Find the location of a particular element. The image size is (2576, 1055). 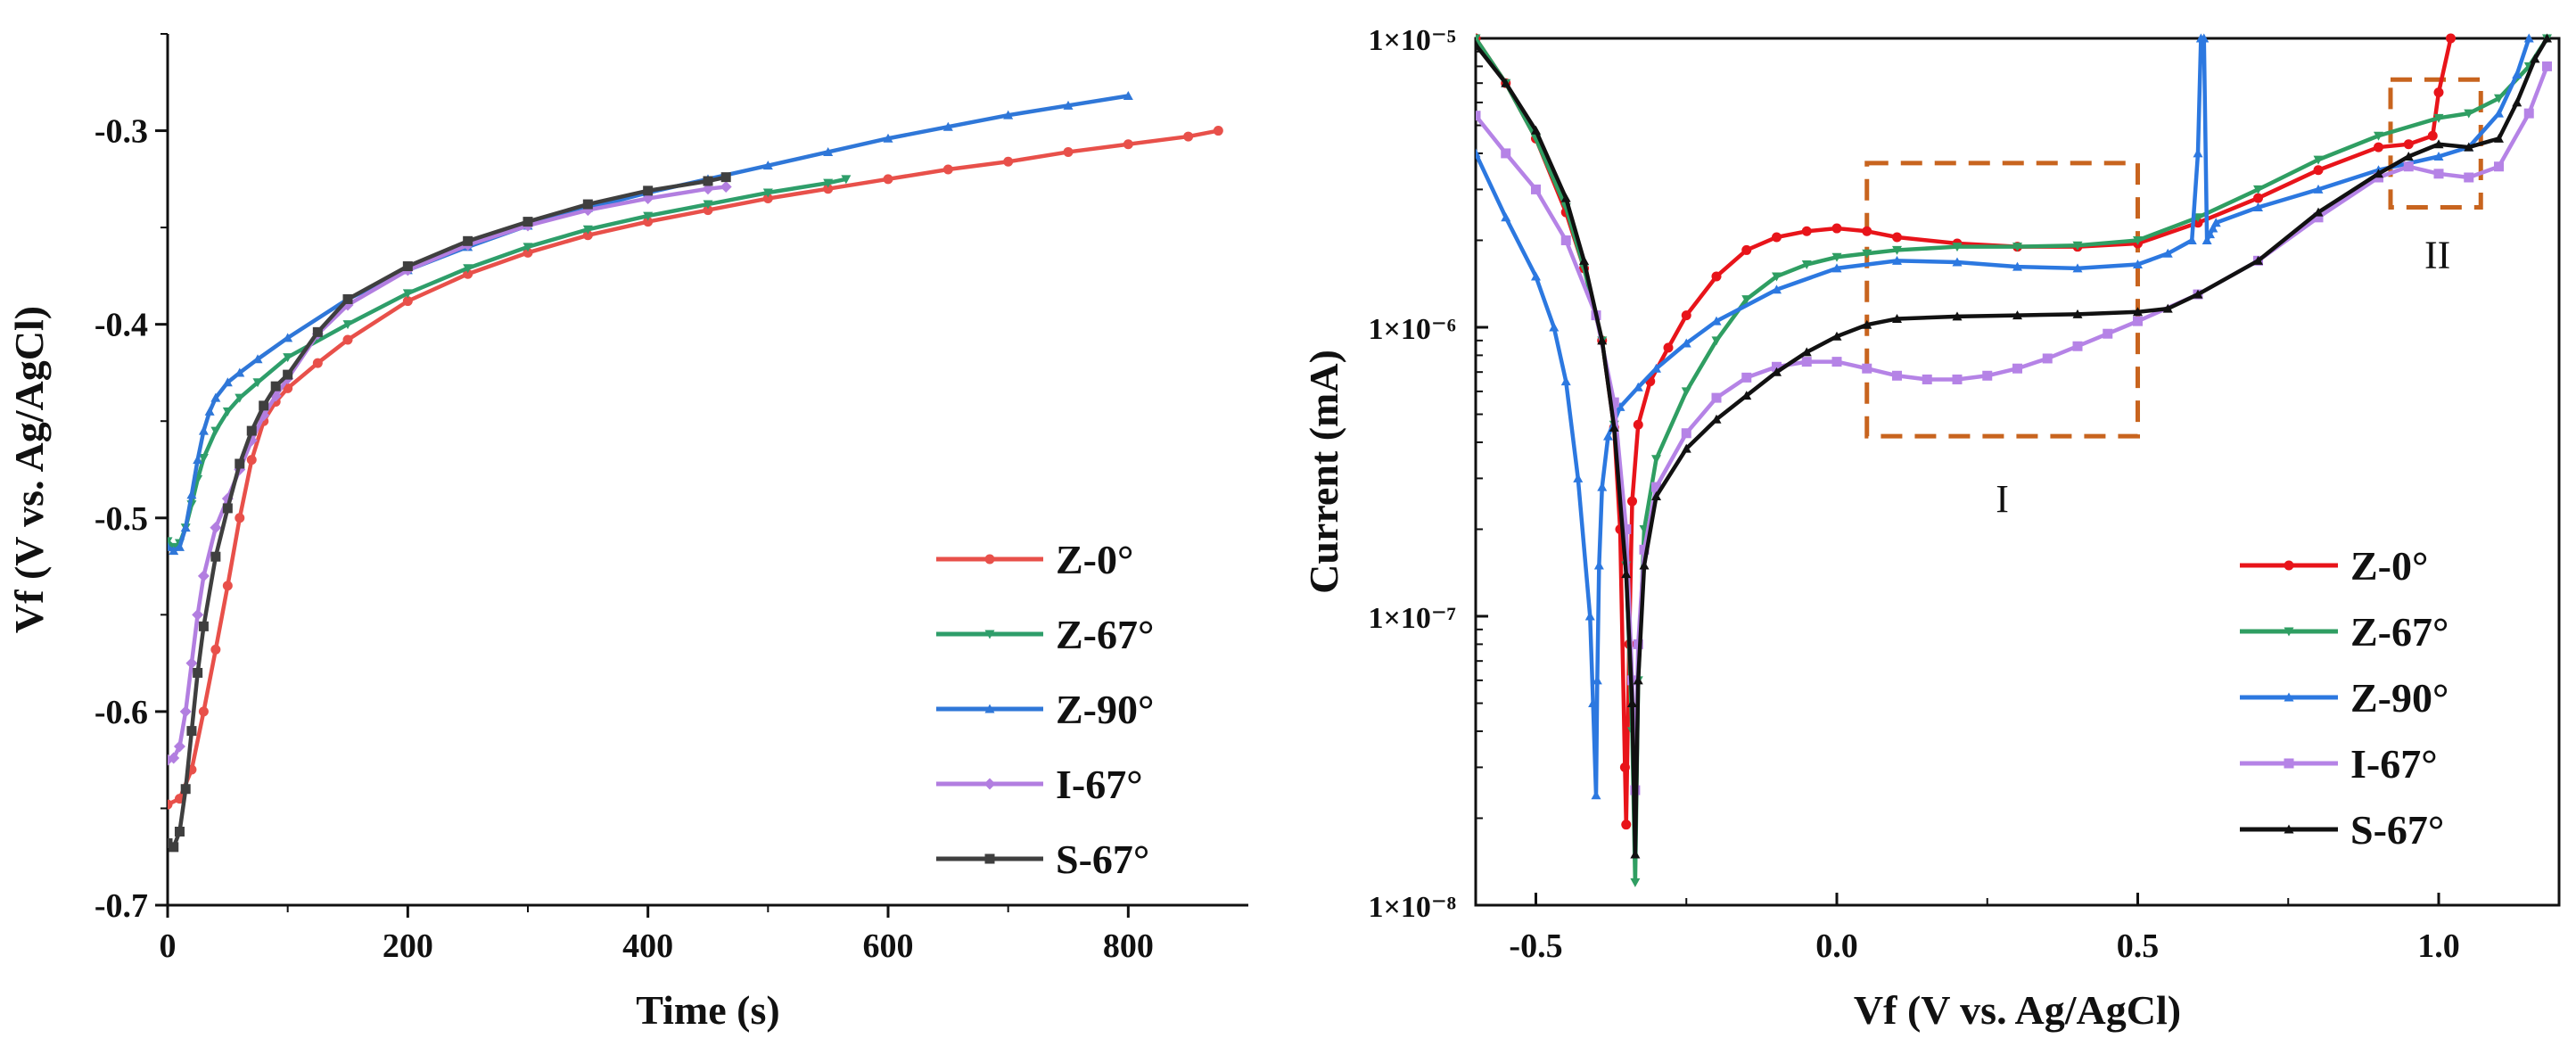

x-tick-label: 800 is located at coordinates (1128, 946).